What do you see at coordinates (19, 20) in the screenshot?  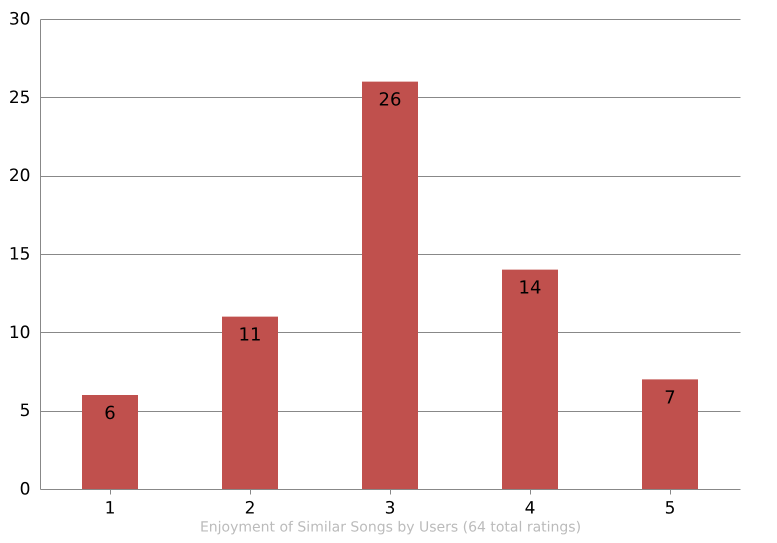 I see `y-tick-label: 30` at bounding box center [19, 20].